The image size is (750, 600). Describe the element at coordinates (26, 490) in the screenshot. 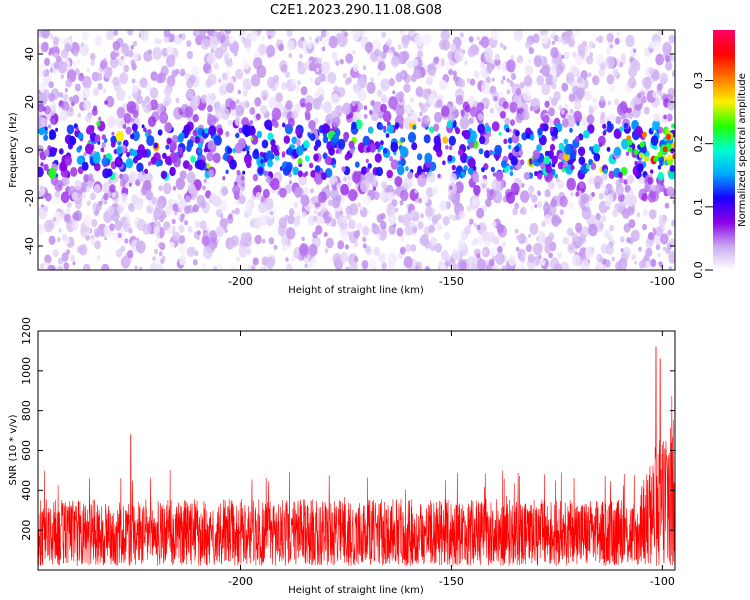

I see `snr-y-tick-label: 400` at that location.